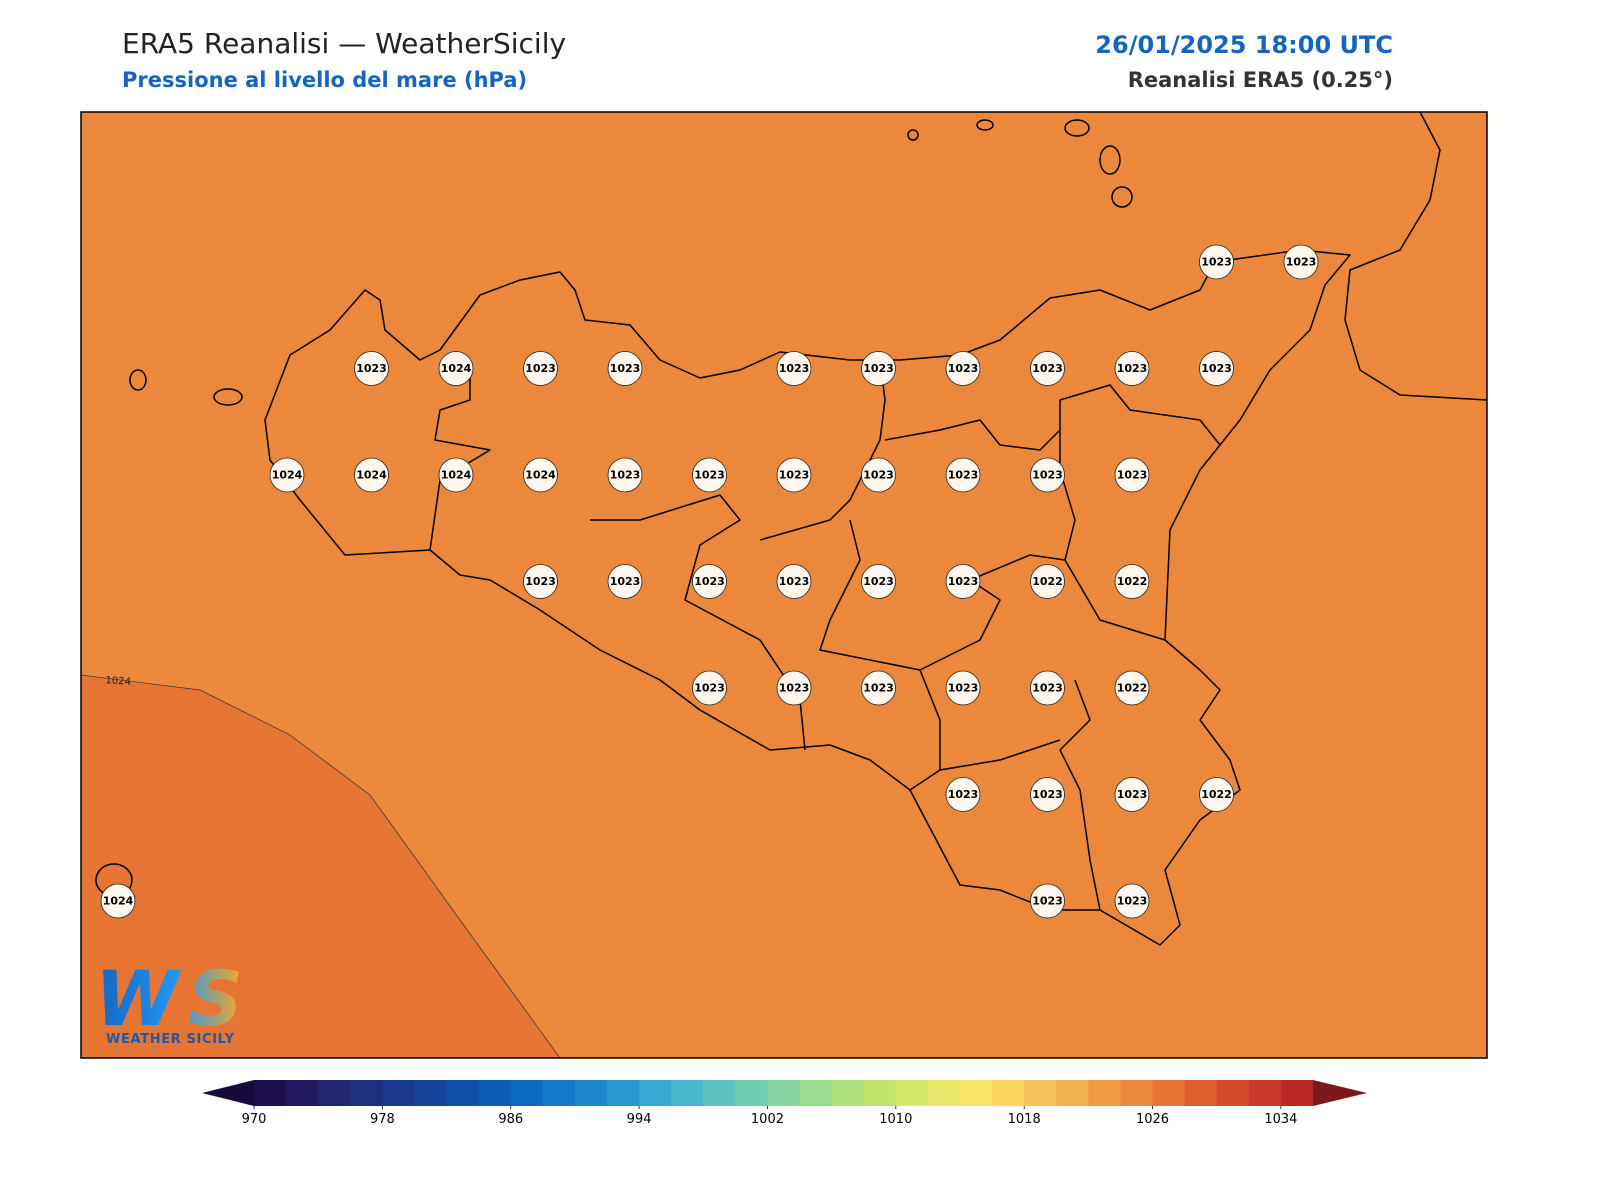  What do you see at coordinates (895, 1119) in the screenshot?
I see `colorbar-tick-label: 1010` at bounding box center [895, 1119].